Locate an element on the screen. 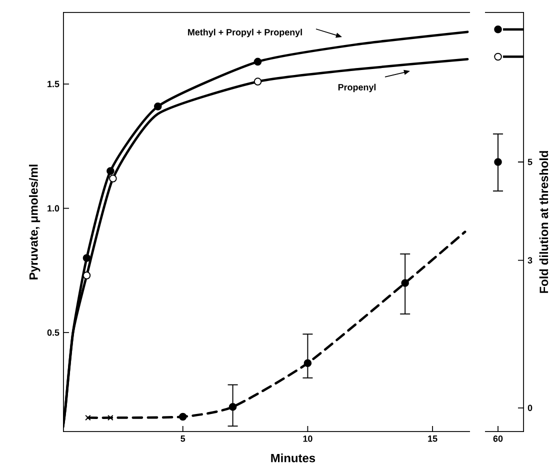 This screenshot has height=474, width=560. x-tick-label: 15 is located at coordinates (433, 439).